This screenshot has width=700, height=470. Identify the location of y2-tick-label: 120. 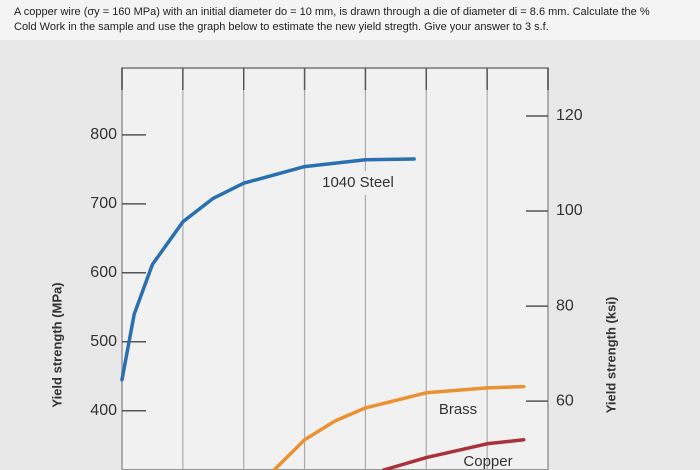
(569, 115).